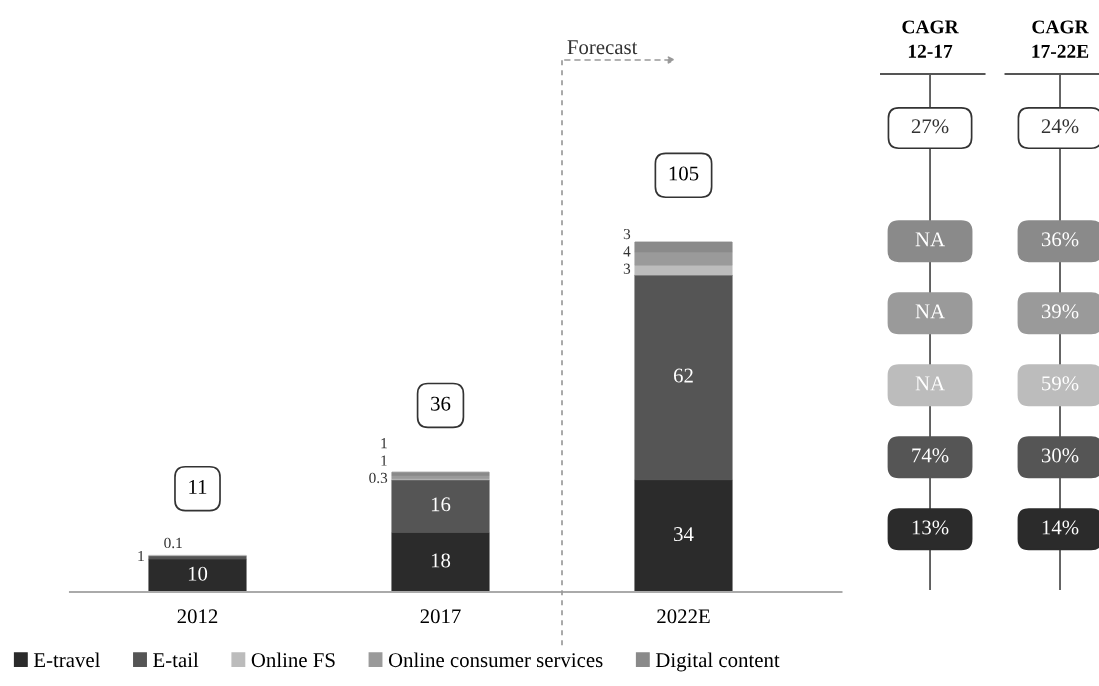 This screenshot has height=686, width=1099. I want to click on data-label: 10, so click(198, 573).